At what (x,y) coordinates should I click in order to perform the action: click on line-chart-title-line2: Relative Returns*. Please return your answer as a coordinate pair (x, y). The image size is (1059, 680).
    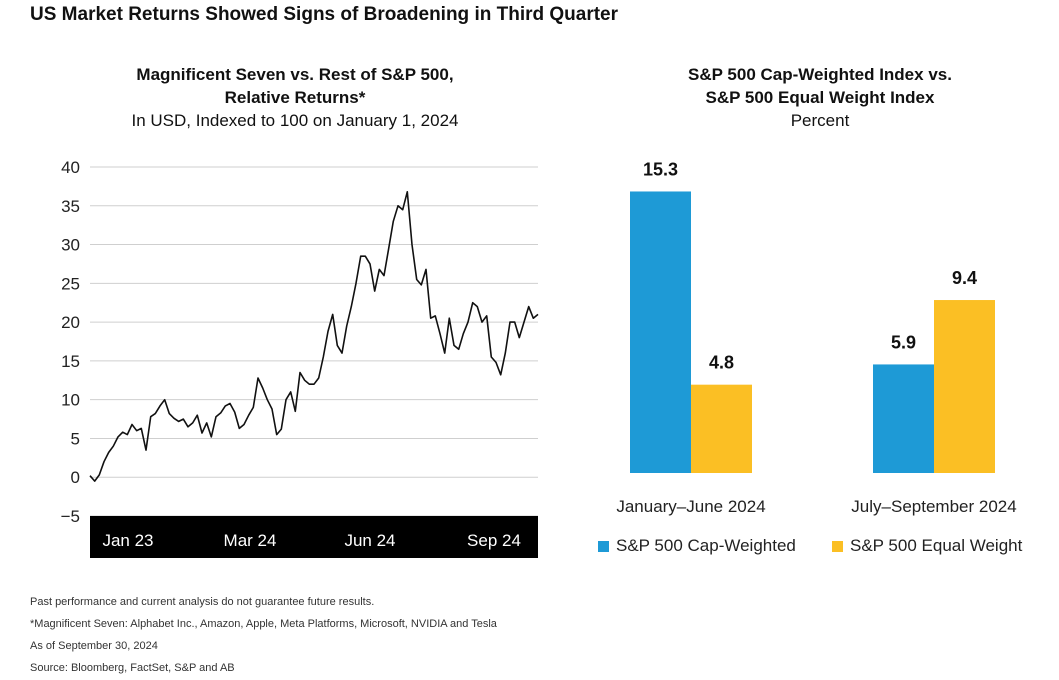
    Looking at the image, I should click on (295, 97).